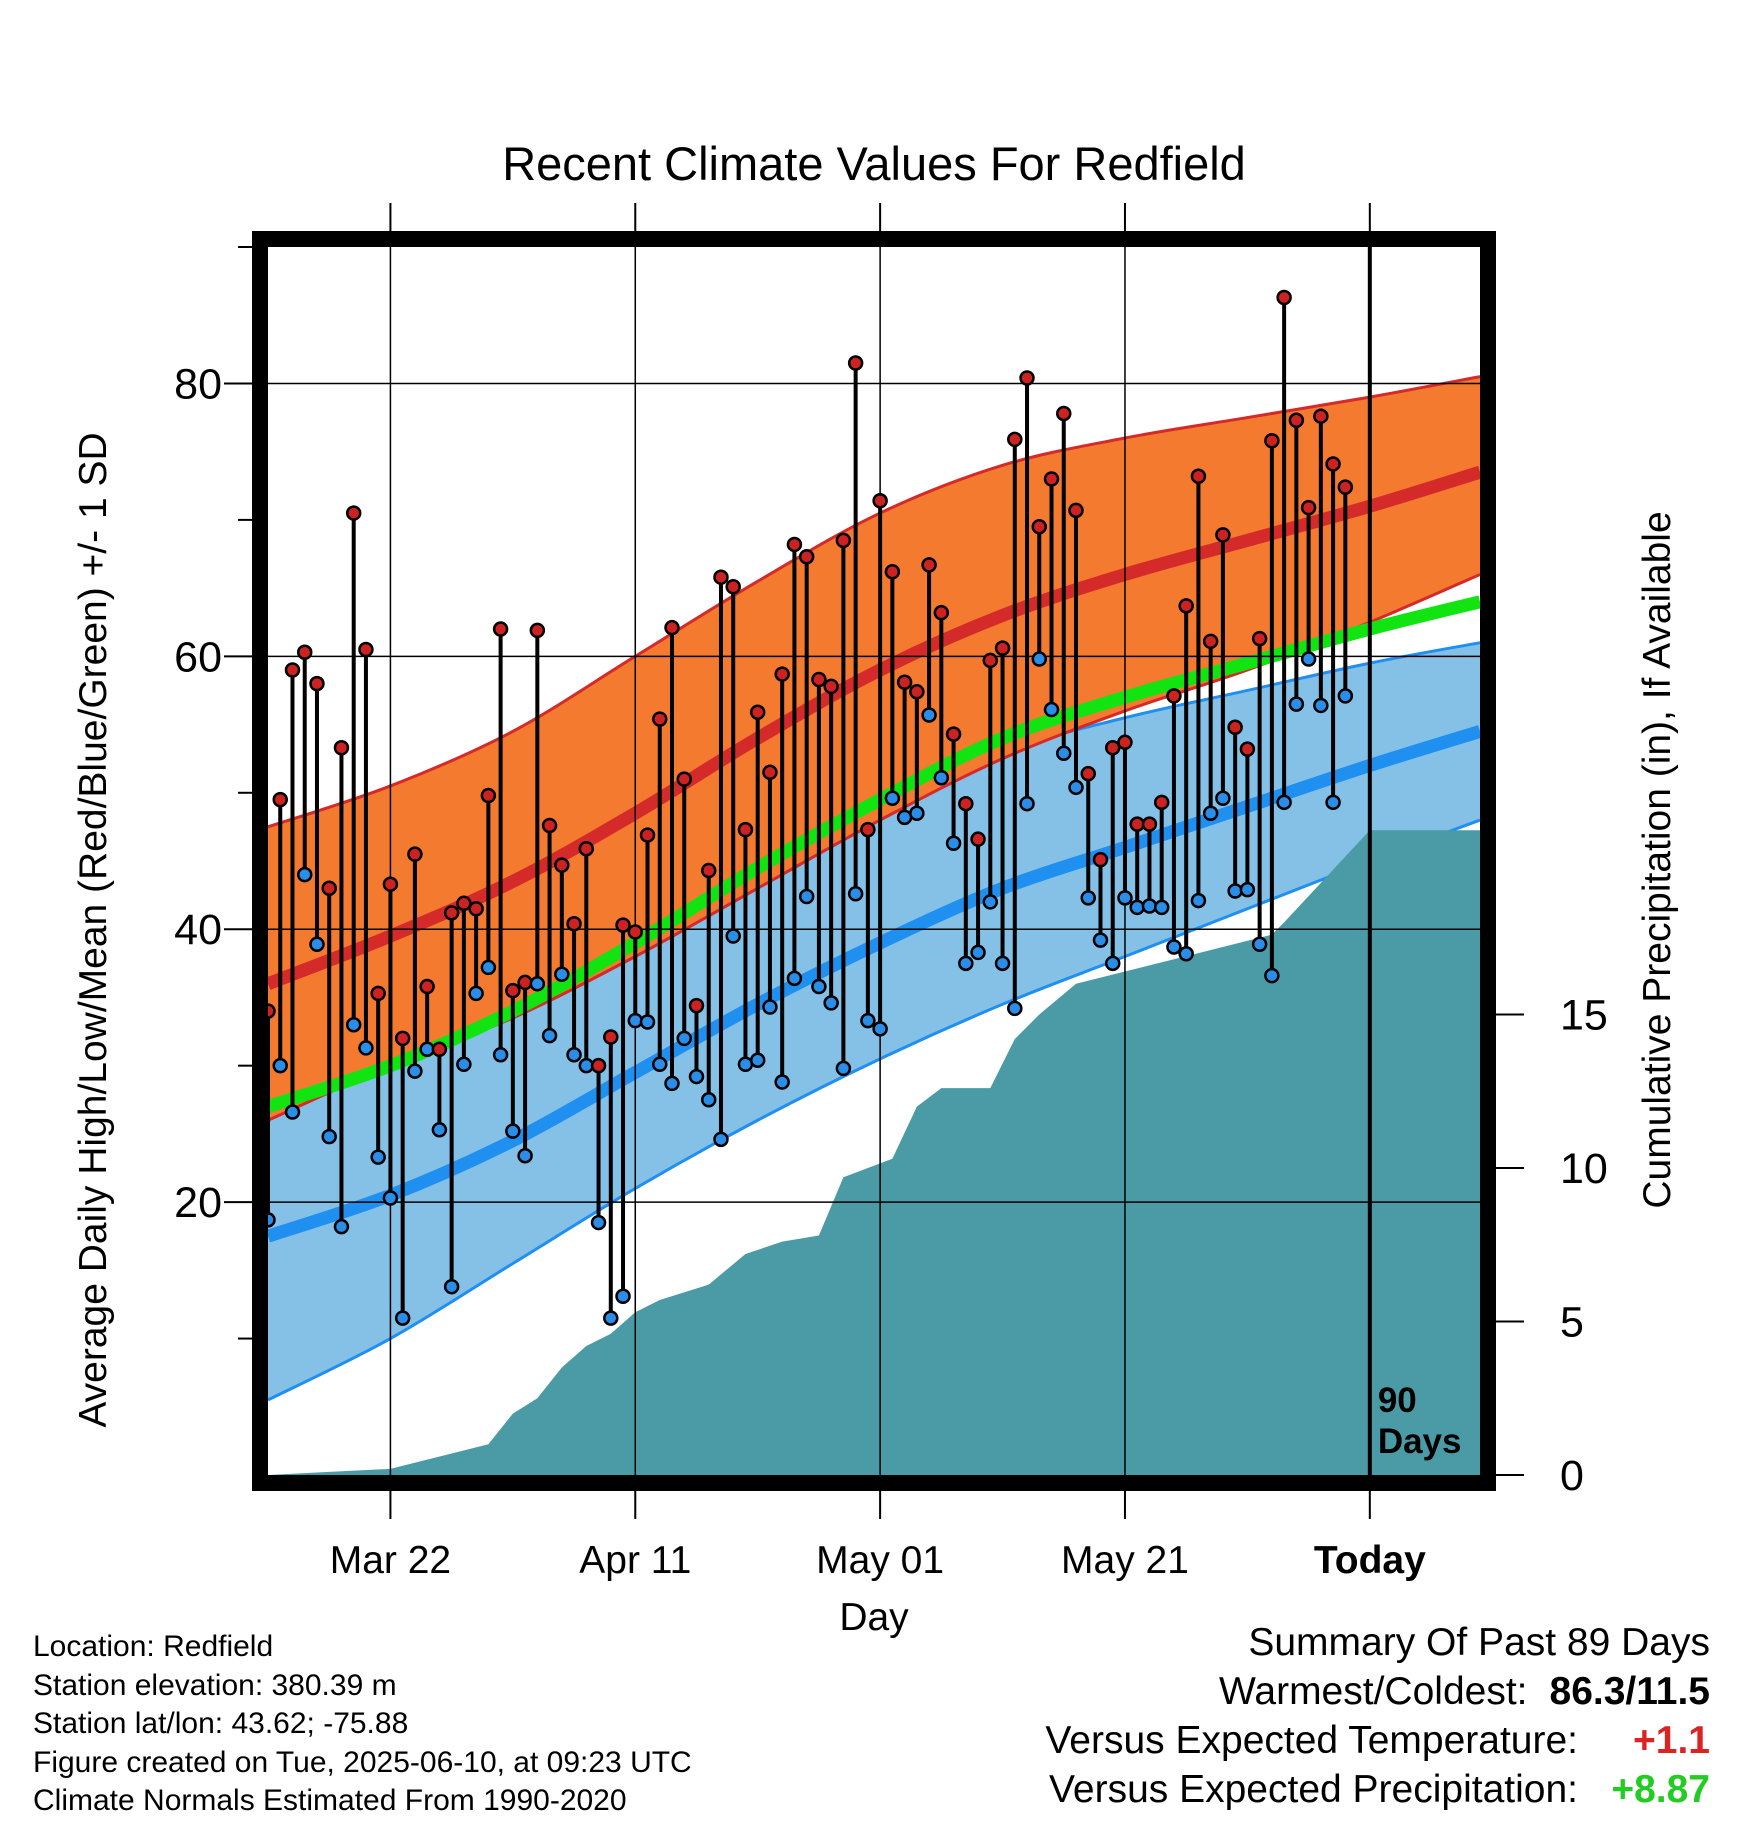 The image size is (1748, 1828). I want to click on precip-label: Versus Expected Precipitation:, so click(1313, 1789).